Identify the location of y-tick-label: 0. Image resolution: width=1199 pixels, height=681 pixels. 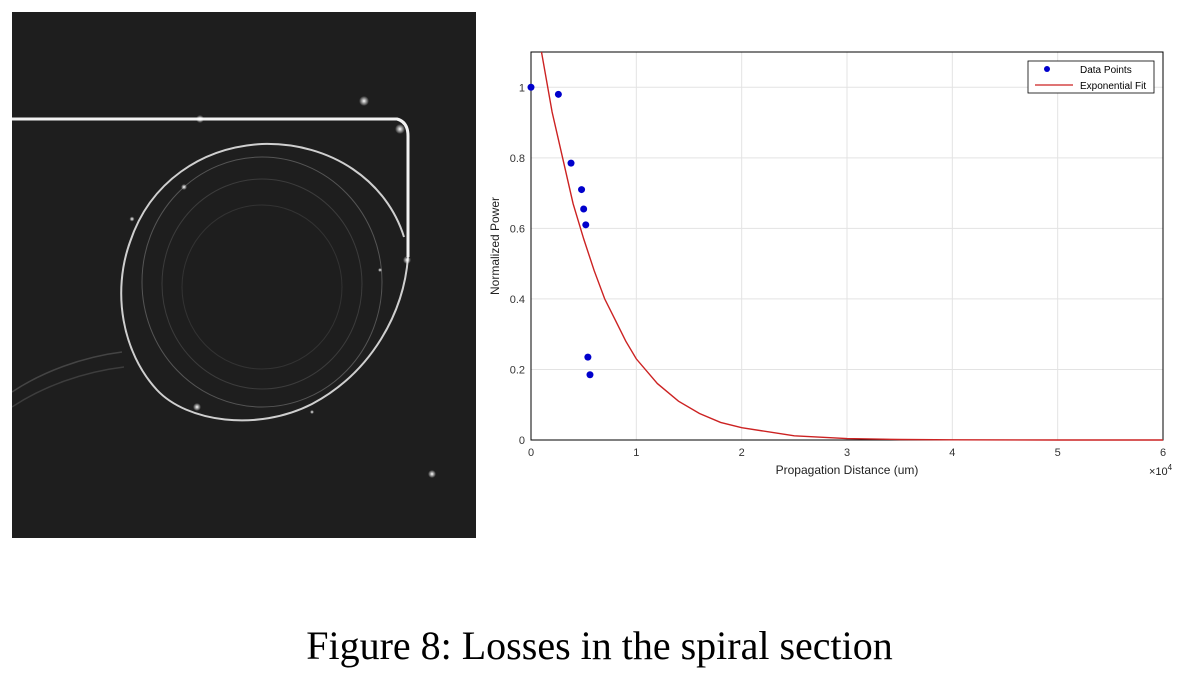
(522, 441).